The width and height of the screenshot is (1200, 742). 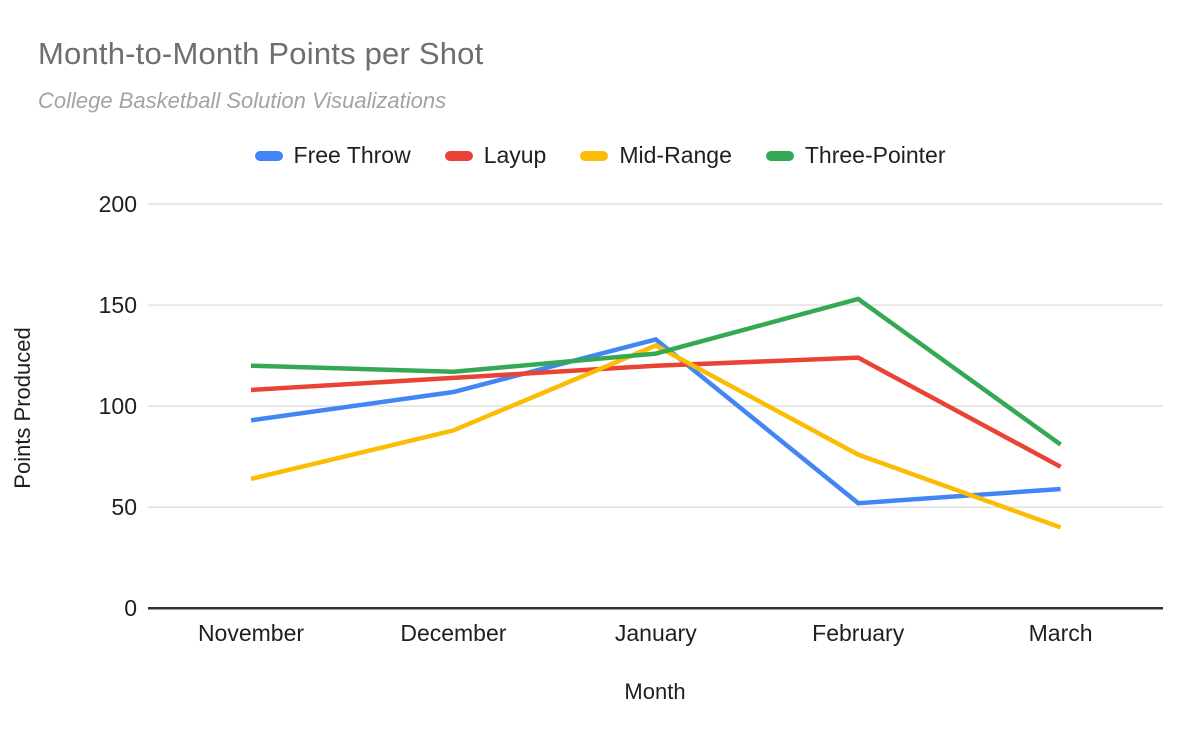 I want to click on legend-item-mid-range: Mid-Range, so click(x=656, y=155).